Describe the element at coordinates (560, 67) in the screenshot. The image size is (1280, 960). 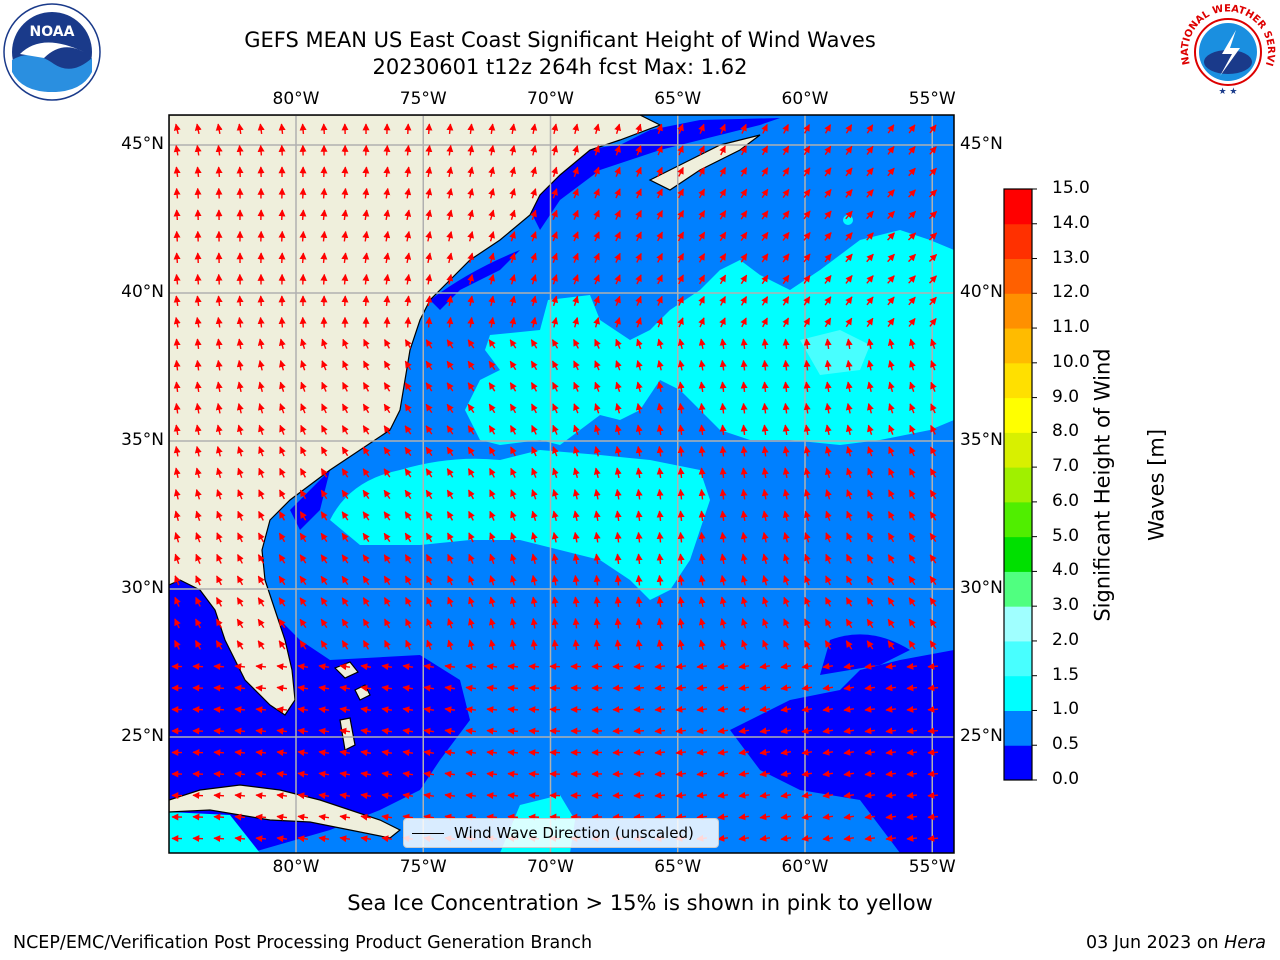
I see `chart-subtitle: 20230601 t12z 264h fcst Max: 1.62` at that location.